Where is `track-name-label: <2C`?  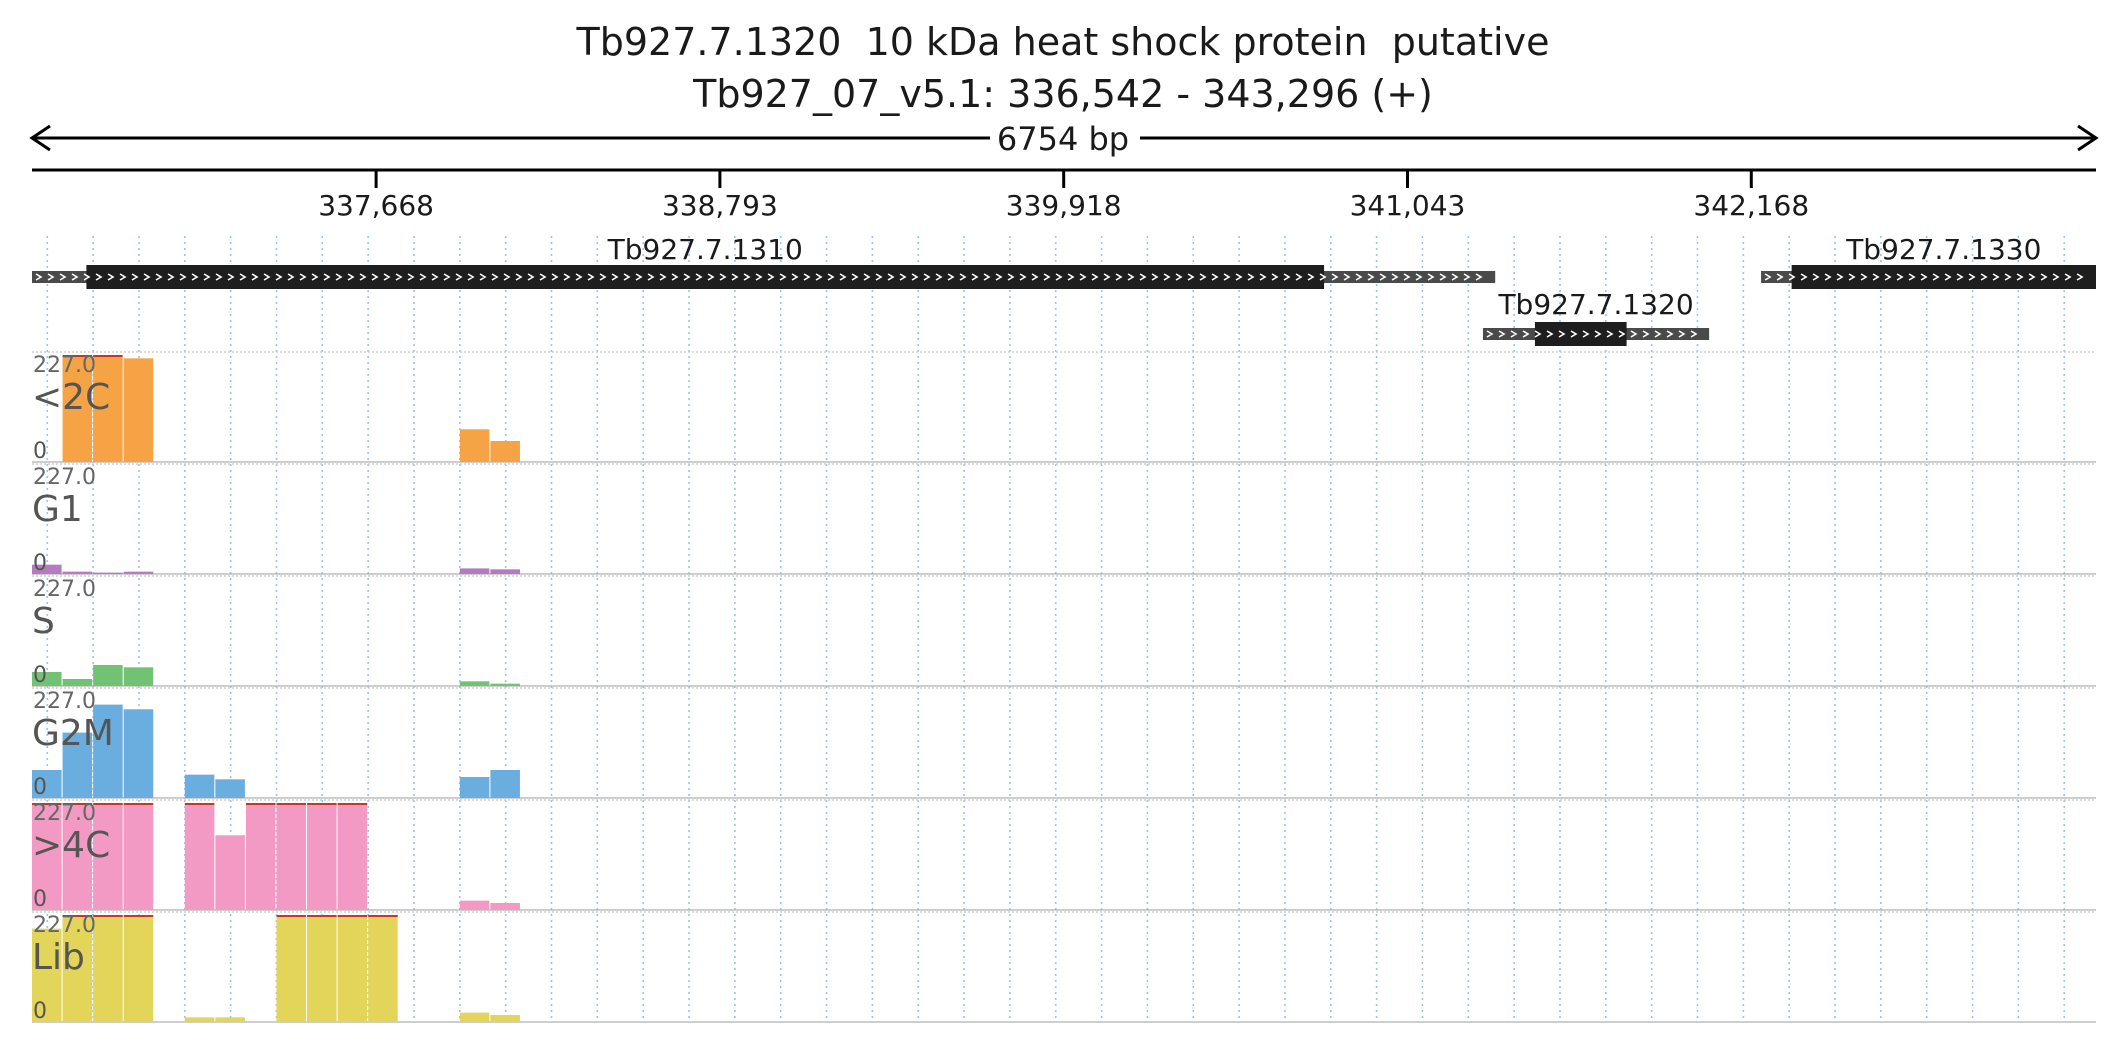 track-name-label: <2C is located at coordinates (71, 397).